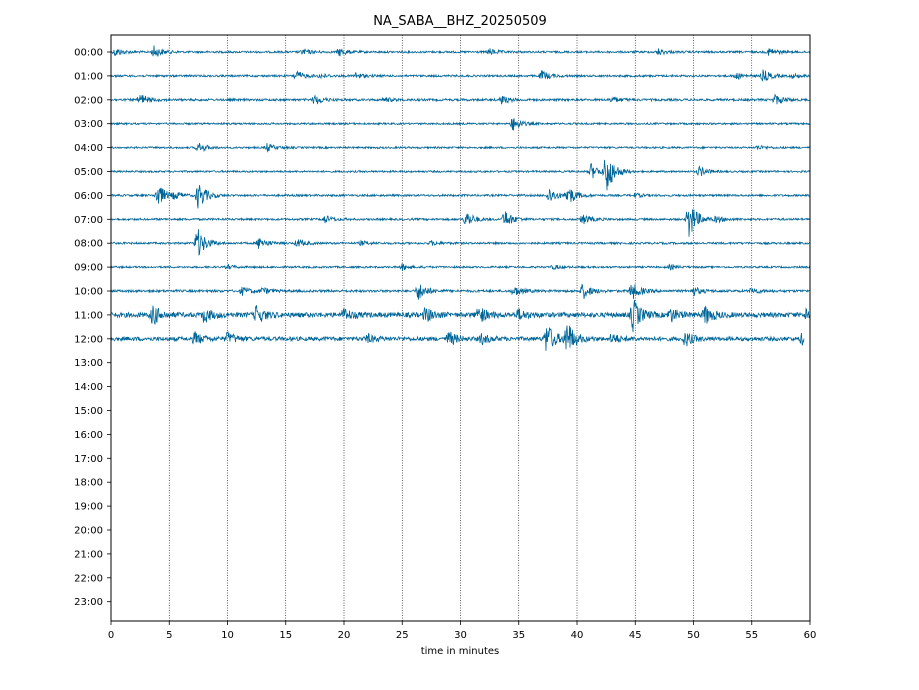 The image size is (919, 690). I want to click on x-tick-label: 35, so click(518, 635).